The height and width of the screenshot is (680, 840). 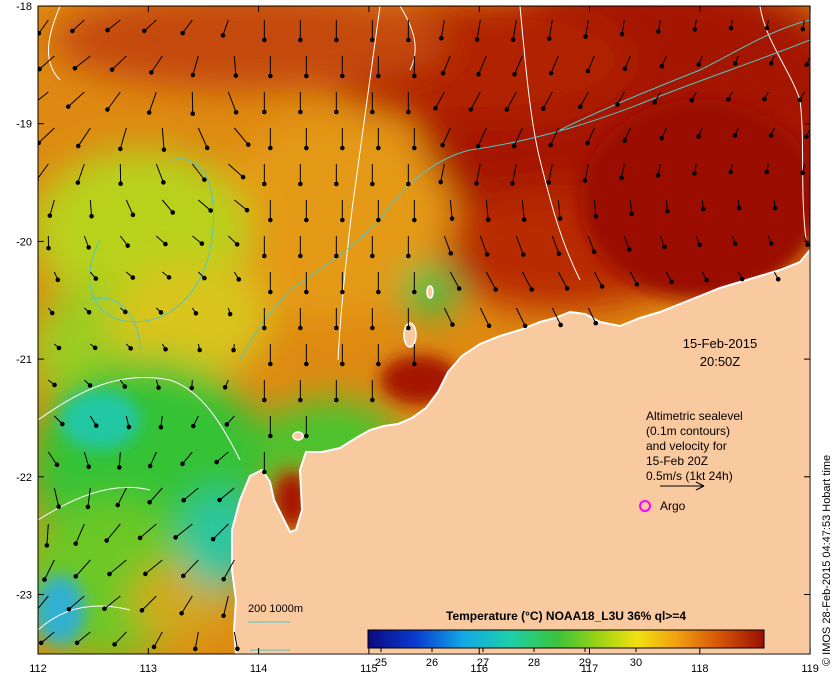 What do you see at coordinates (24, 478) in the screenshot?
I see `lat-tick-label: -22` at bounding box center [24, 478].